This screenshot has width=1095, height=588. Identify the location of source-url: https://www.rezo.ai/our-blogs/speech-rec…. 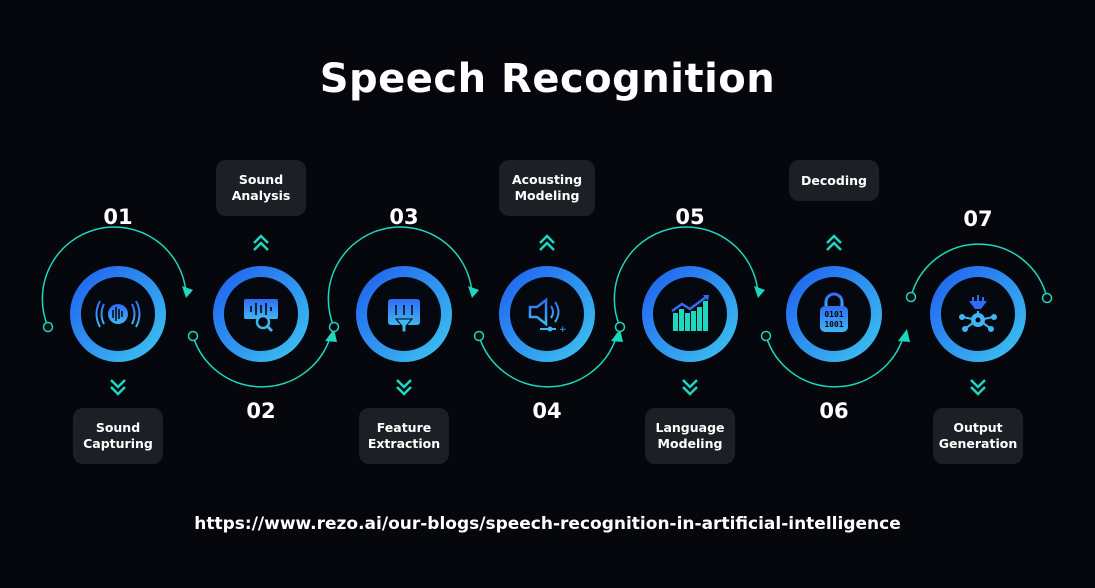
(547, 524).